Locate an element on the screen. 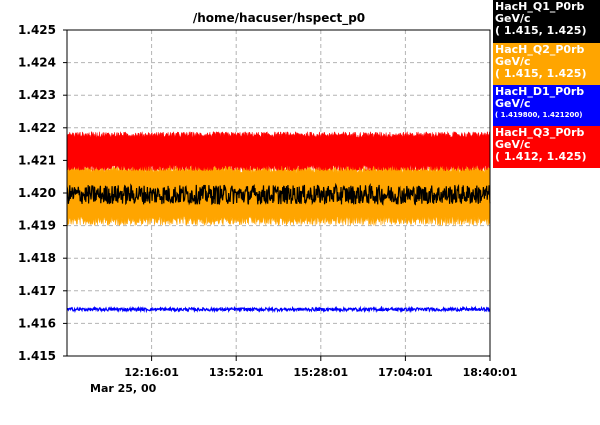 The height and width of the screenshot is (425, 600). x-tick-label: 15:28:01 is located at coordinates (320, 372).